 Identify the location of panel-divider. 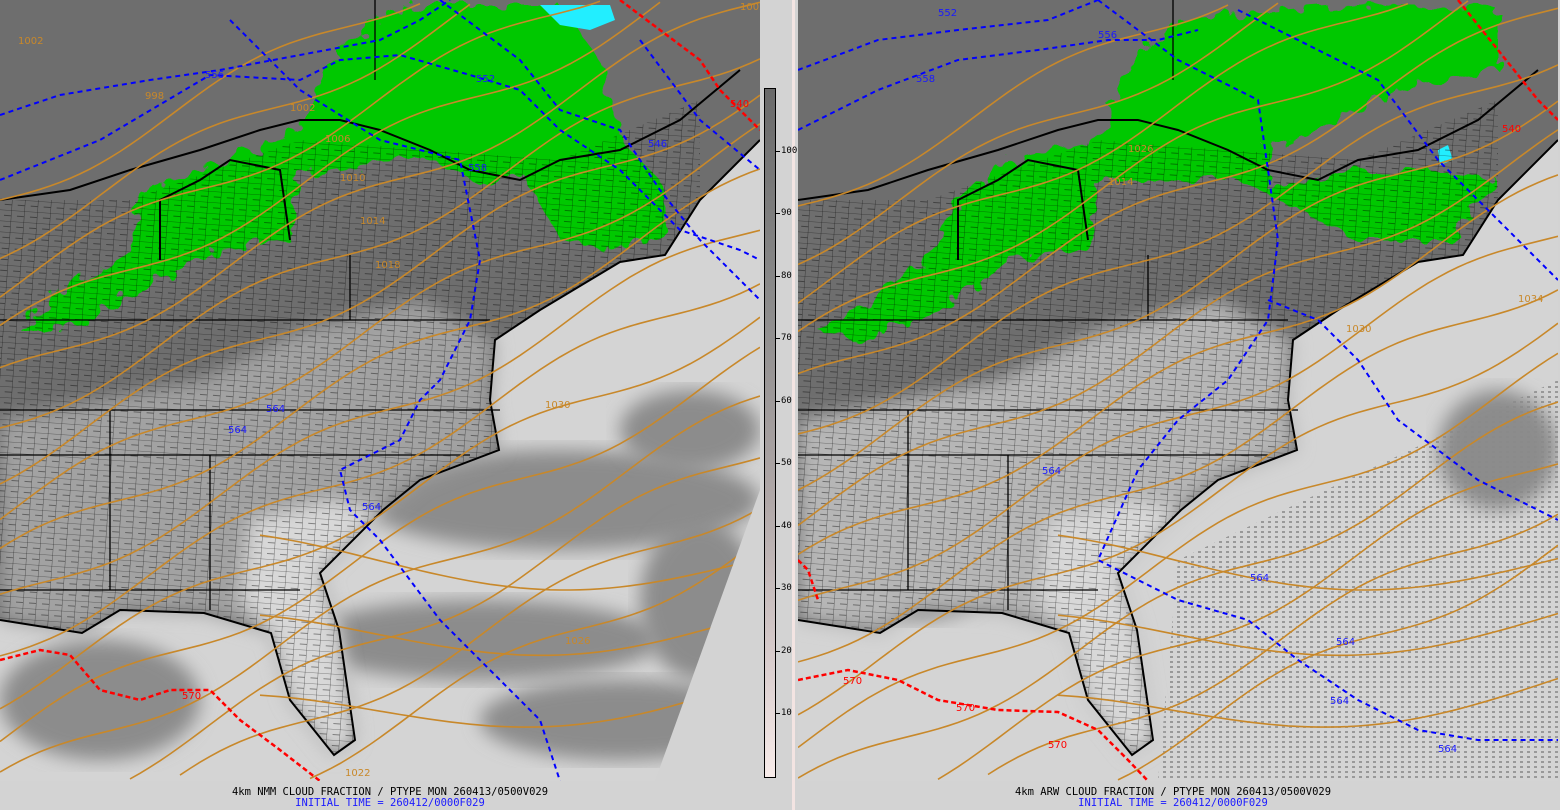
(793, 405).